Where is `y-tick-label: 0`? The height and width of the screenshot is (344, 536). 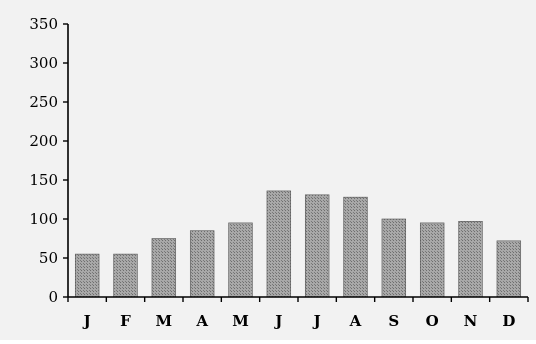
y-tick-label: 0 is located at coordinates (53, 297).